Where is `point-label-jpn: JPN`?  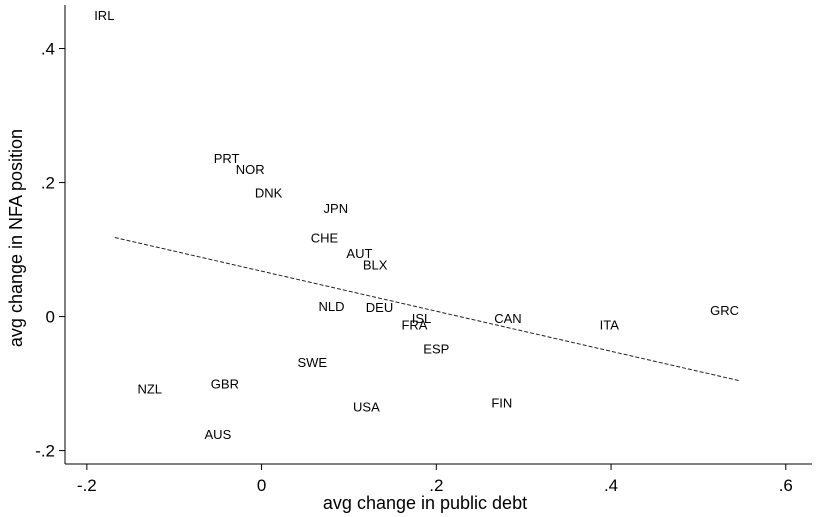 point-label-jpn: JPN is located at coordinates (336, 208).